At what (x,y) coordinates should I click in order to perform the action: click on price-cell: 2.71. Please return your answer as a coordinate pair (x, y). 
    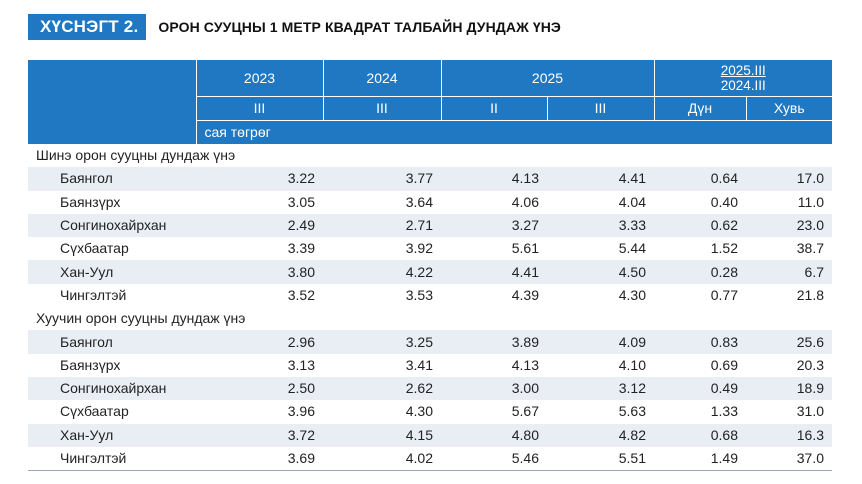
    Looking at the image, I should click on (382, 225).